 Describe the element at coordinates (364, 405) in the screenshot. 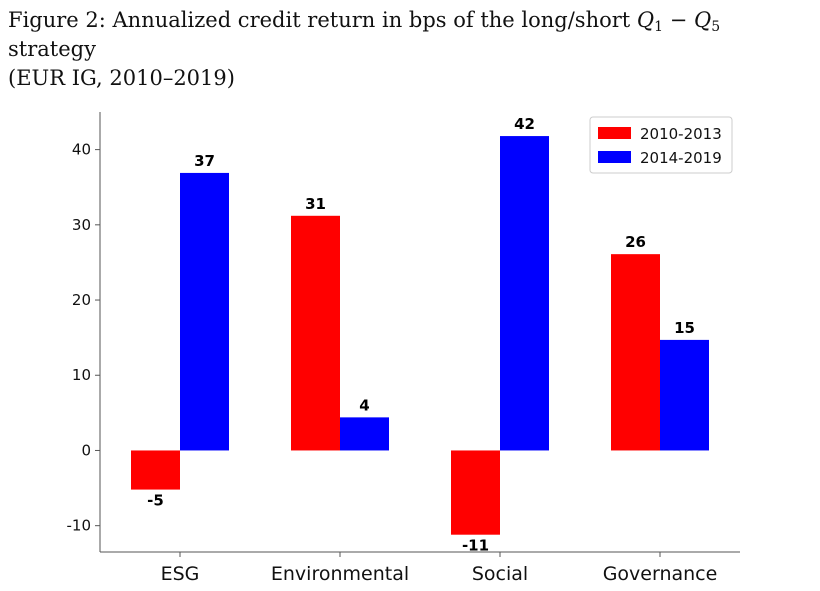

I see `data-label: 4` at that location.